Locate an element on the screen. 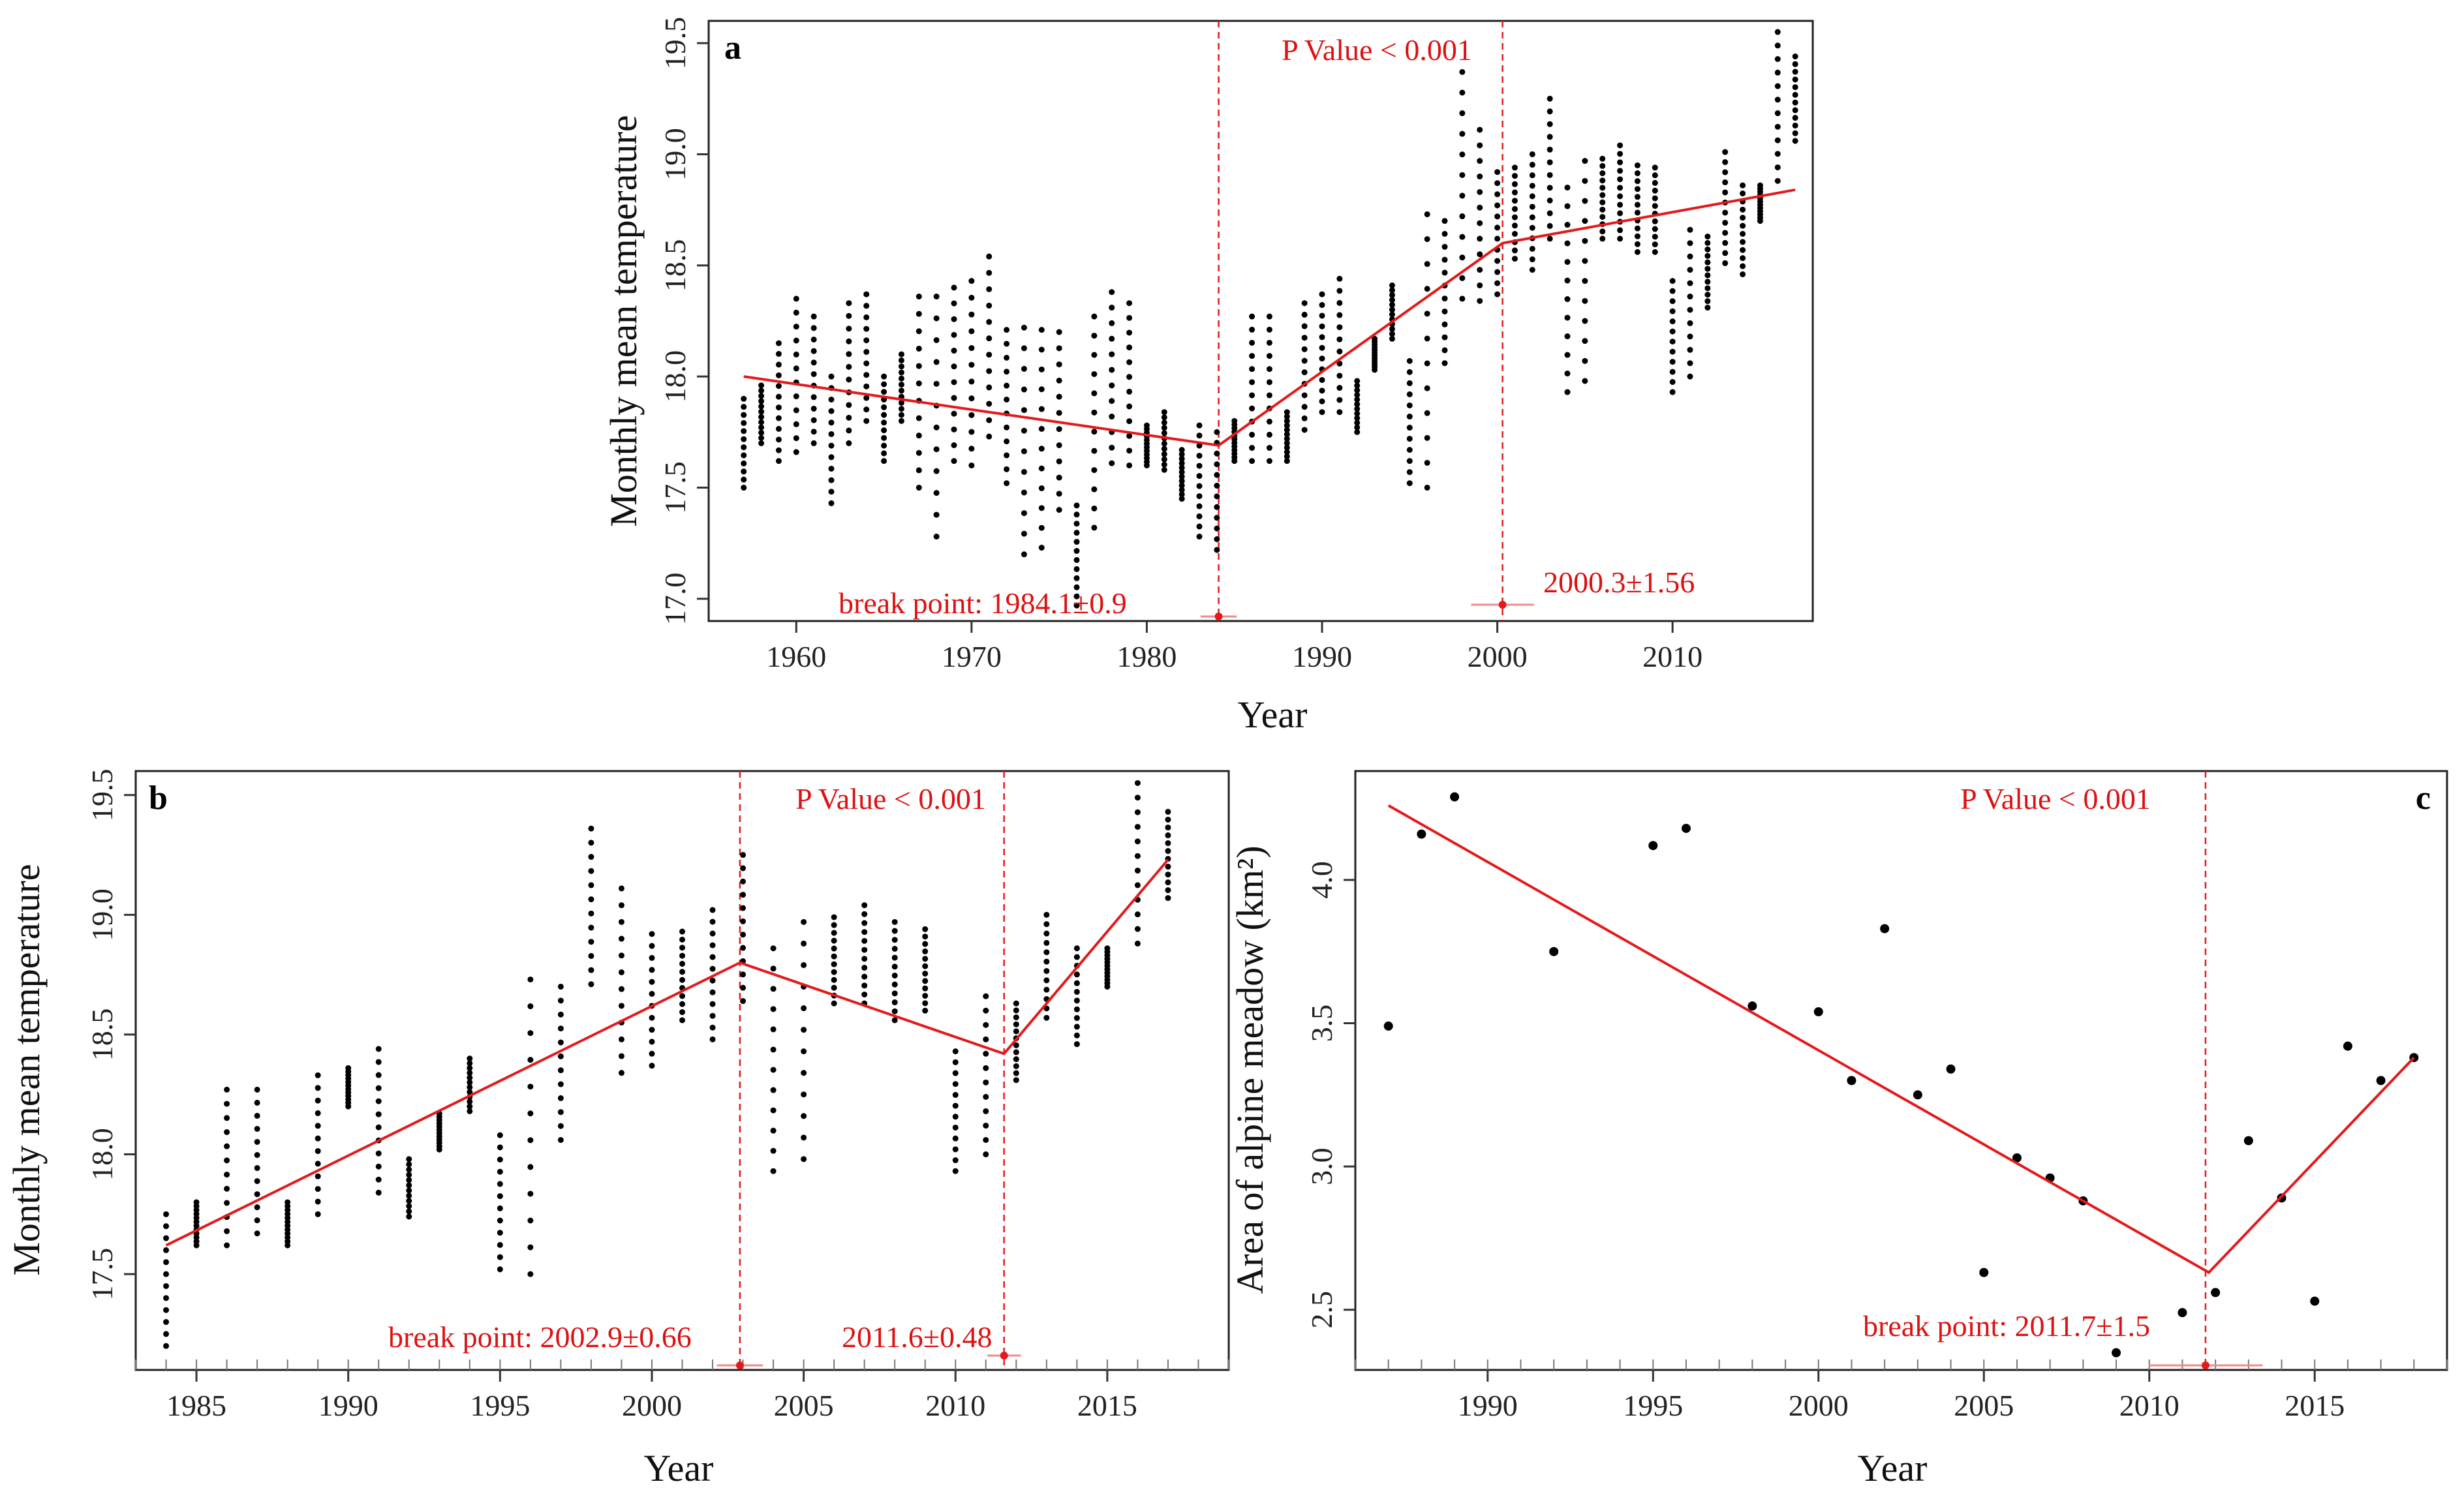  y-tick-label: 3.5 is located at coordinates (1322, 1024).